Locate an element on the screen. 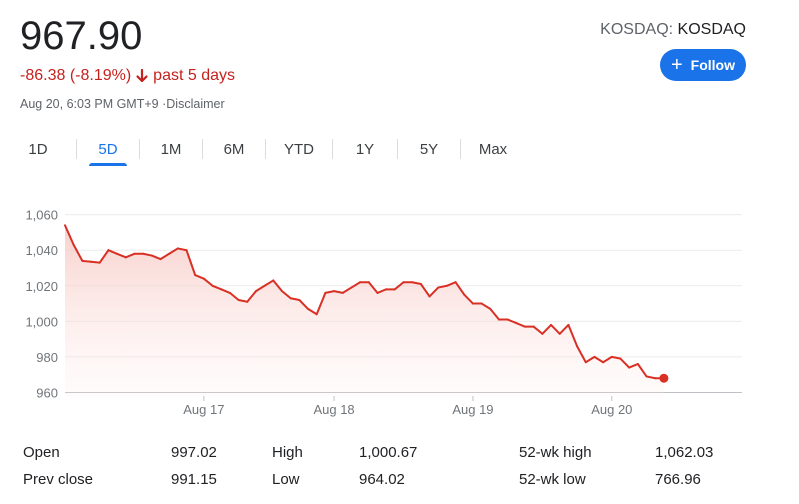 This screenshot has height=504, width=799. y-tick-label: 1,040 is located at coordinates (41, 250).